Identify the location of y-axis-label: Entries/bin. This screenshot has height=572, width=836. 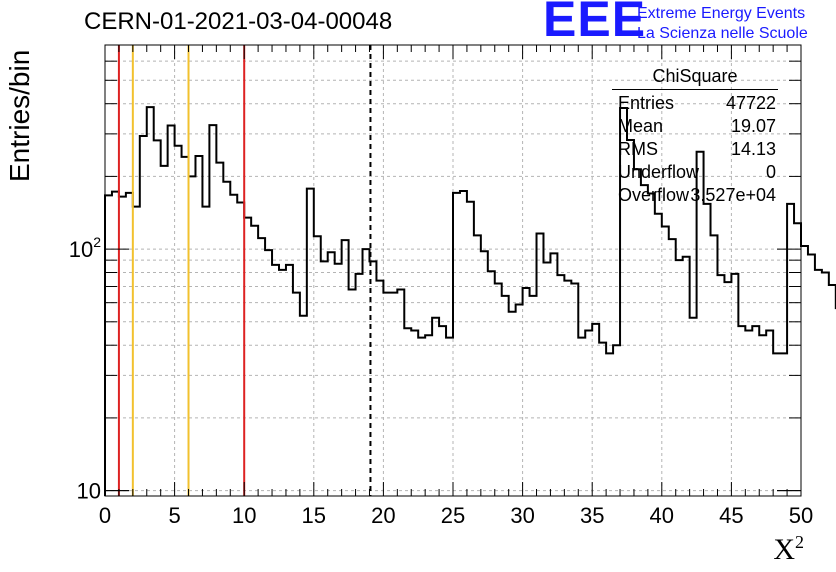
(19, 115).